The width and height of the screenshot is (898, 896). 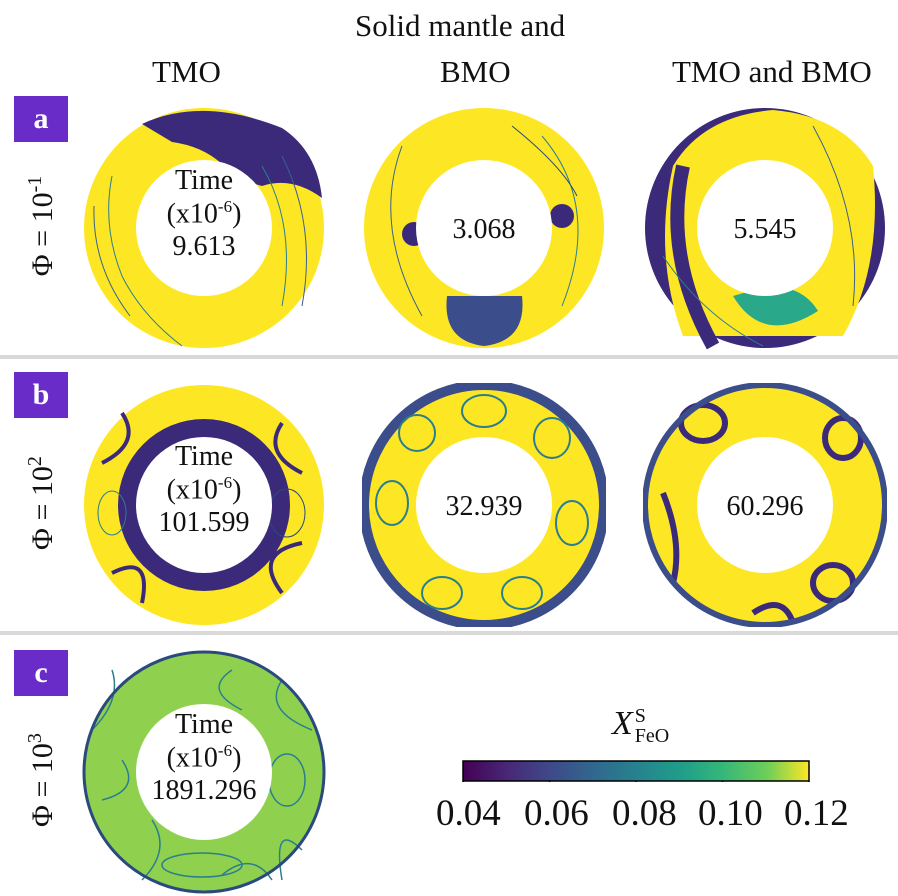 I want to click on colorbar, so click(x=636, y=771).